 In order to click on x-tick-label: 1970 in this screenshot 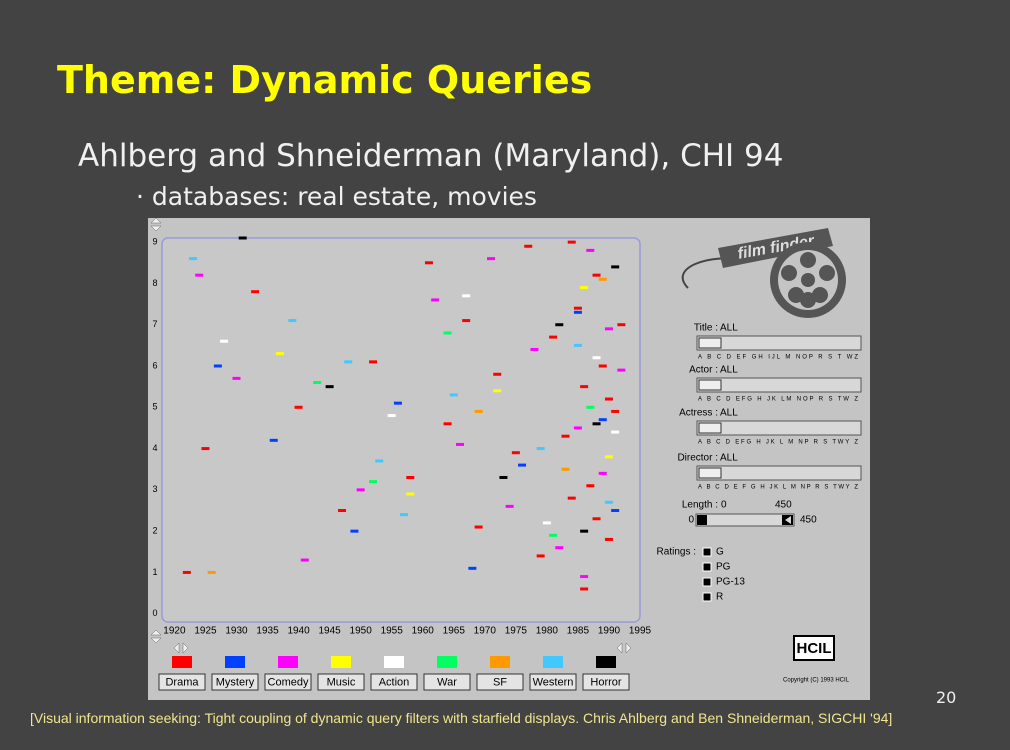, I will do `click(485, 631)`.